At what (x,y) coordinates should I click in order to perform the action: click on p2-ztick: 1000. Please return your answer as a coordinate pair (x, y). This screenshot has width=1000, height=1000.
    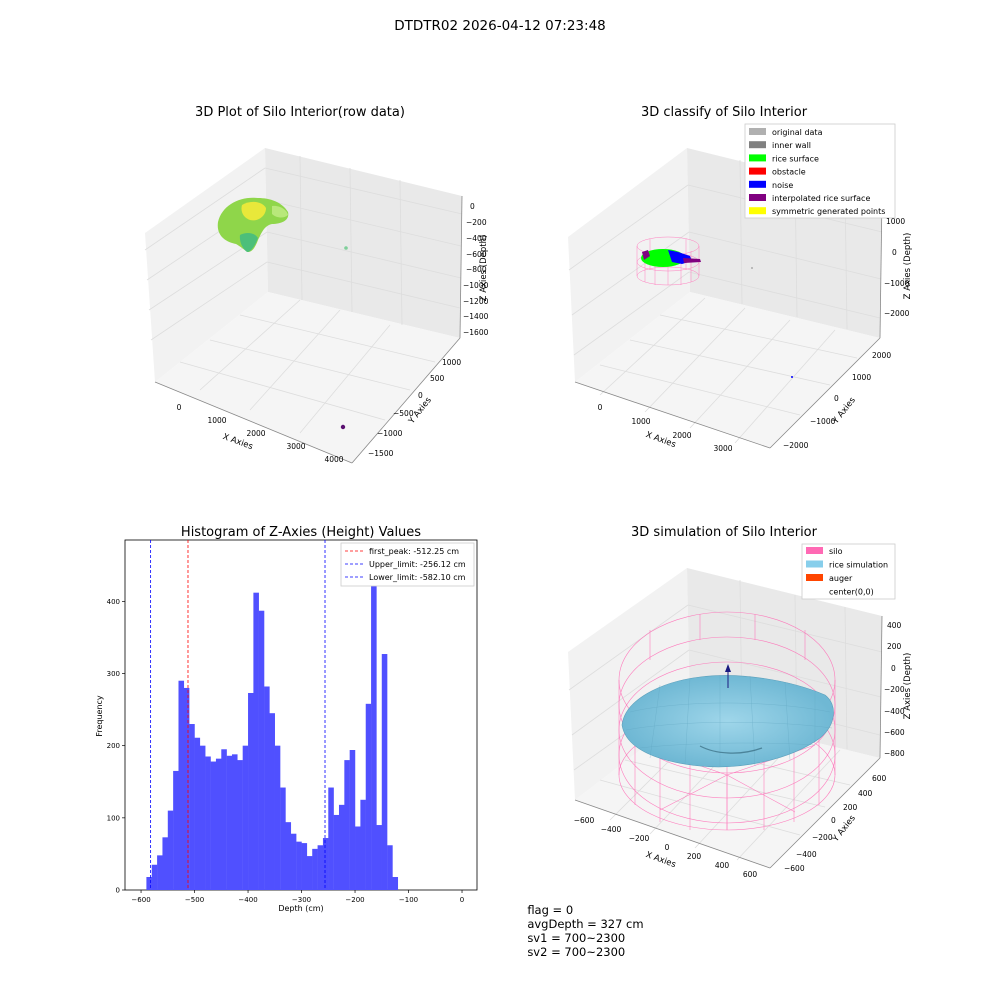
    Looking at the image, I should click on (895, 221).